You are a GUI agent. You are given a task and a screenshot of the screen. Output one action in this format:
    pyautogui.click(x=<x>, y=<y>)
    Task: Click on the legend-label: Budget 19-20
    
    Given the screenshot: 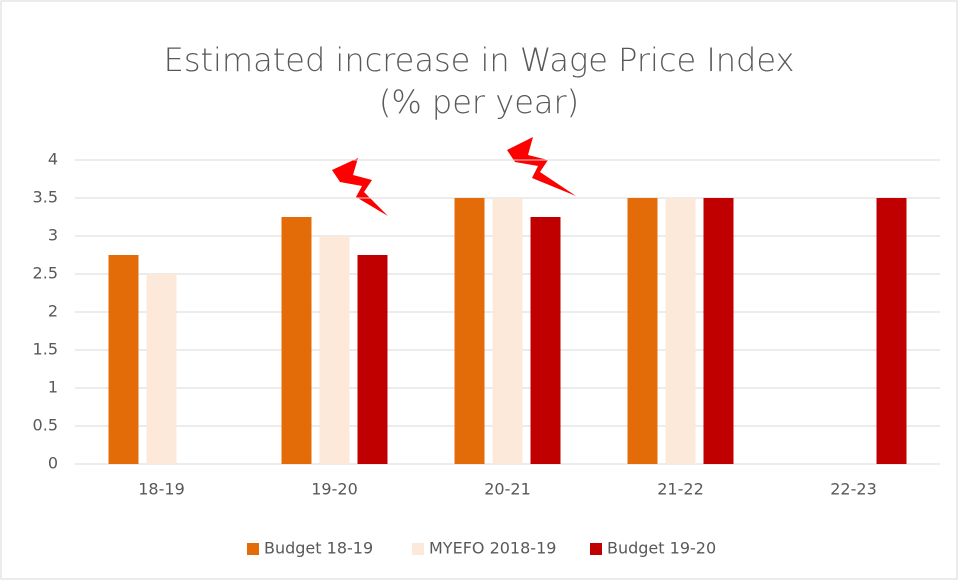 What is the action you would take?
    pyautogui.click(x=661, y=548)
    